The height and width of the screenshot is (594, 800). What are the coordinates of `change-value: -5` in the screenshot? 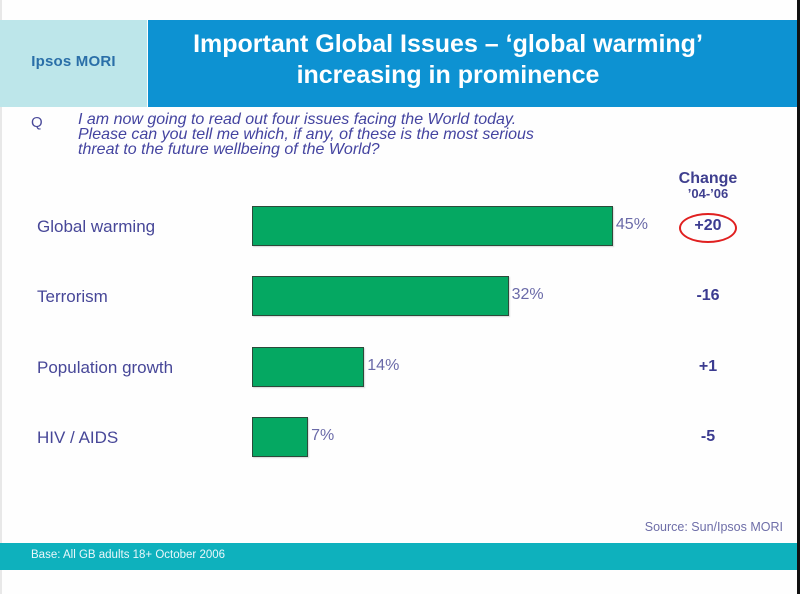 It's located at (708, 436).